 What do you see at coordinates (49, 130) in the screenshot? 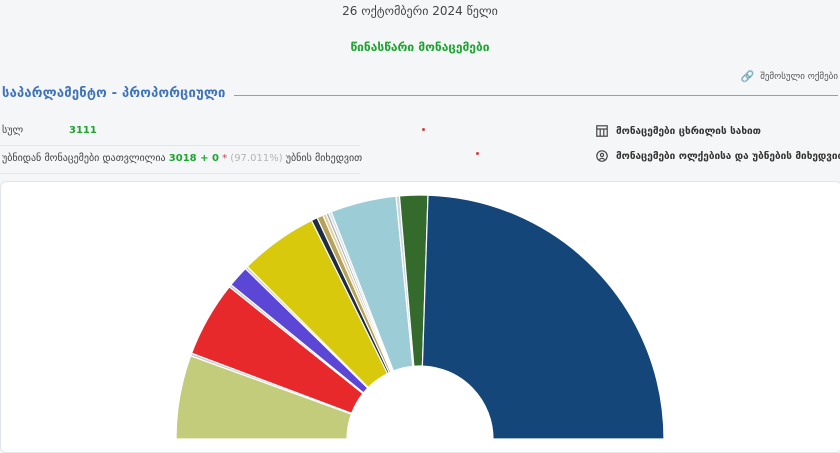
I see `total-stations-row: სულ 3111` at bounding box center [49, 130].